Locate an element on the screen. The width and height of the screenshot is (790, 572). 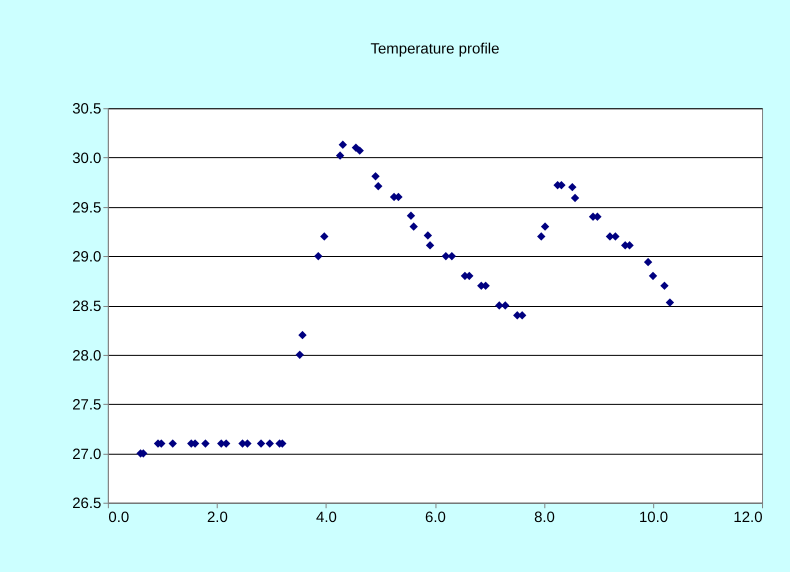
y-tick-label: 27.0 is located at coordinates (87, 454).